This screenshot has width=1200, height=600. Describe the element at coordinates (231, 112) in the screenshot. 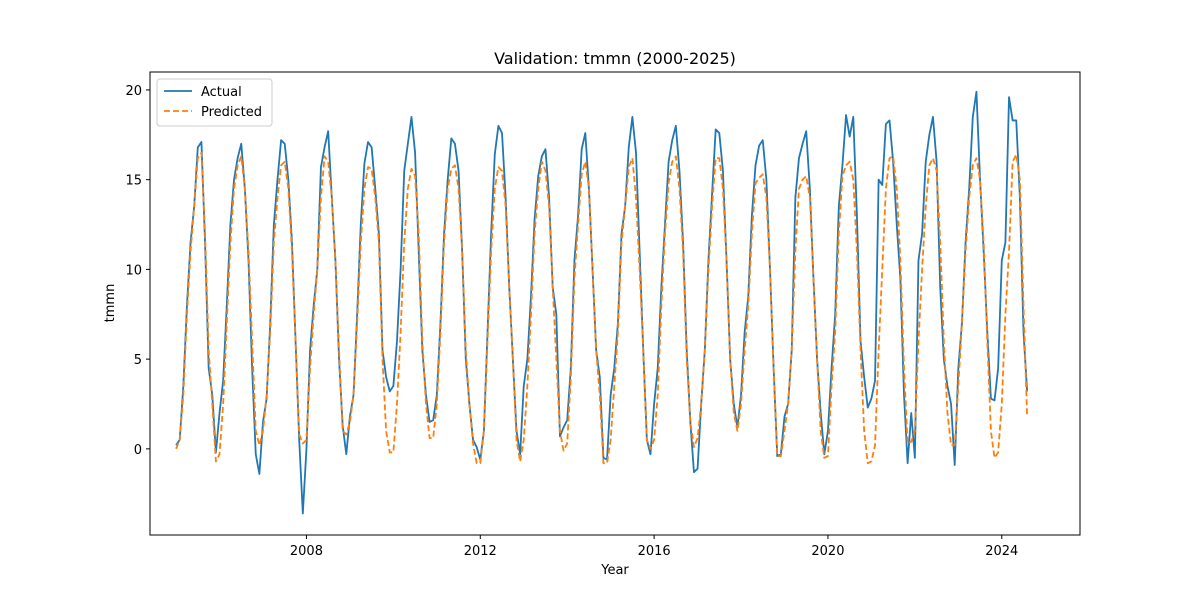

I see `legend-label-predicted: Predicted` at that location.